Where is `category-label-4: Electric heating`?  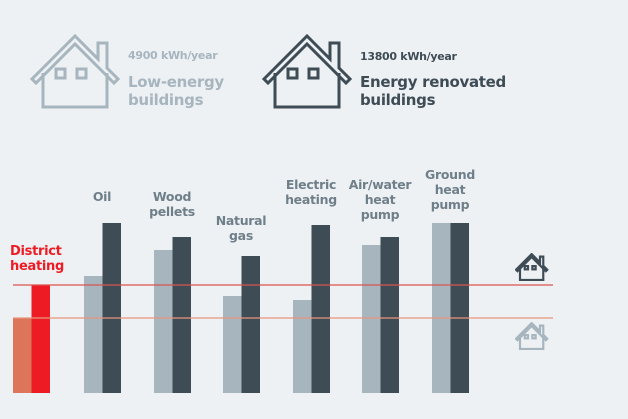
category-label-4: Electric heating is located at coordinates (311, 192).